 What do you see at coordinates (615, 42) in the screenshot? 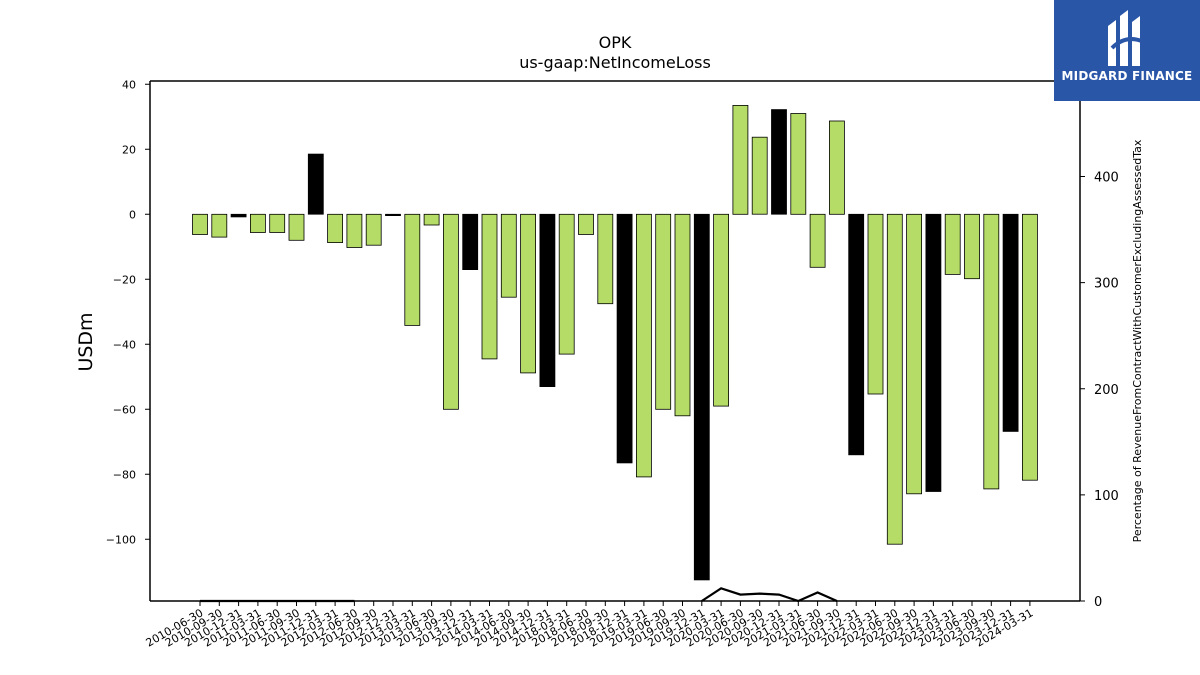
I see `chart-title: OPK` at bounding box center [615, 42].